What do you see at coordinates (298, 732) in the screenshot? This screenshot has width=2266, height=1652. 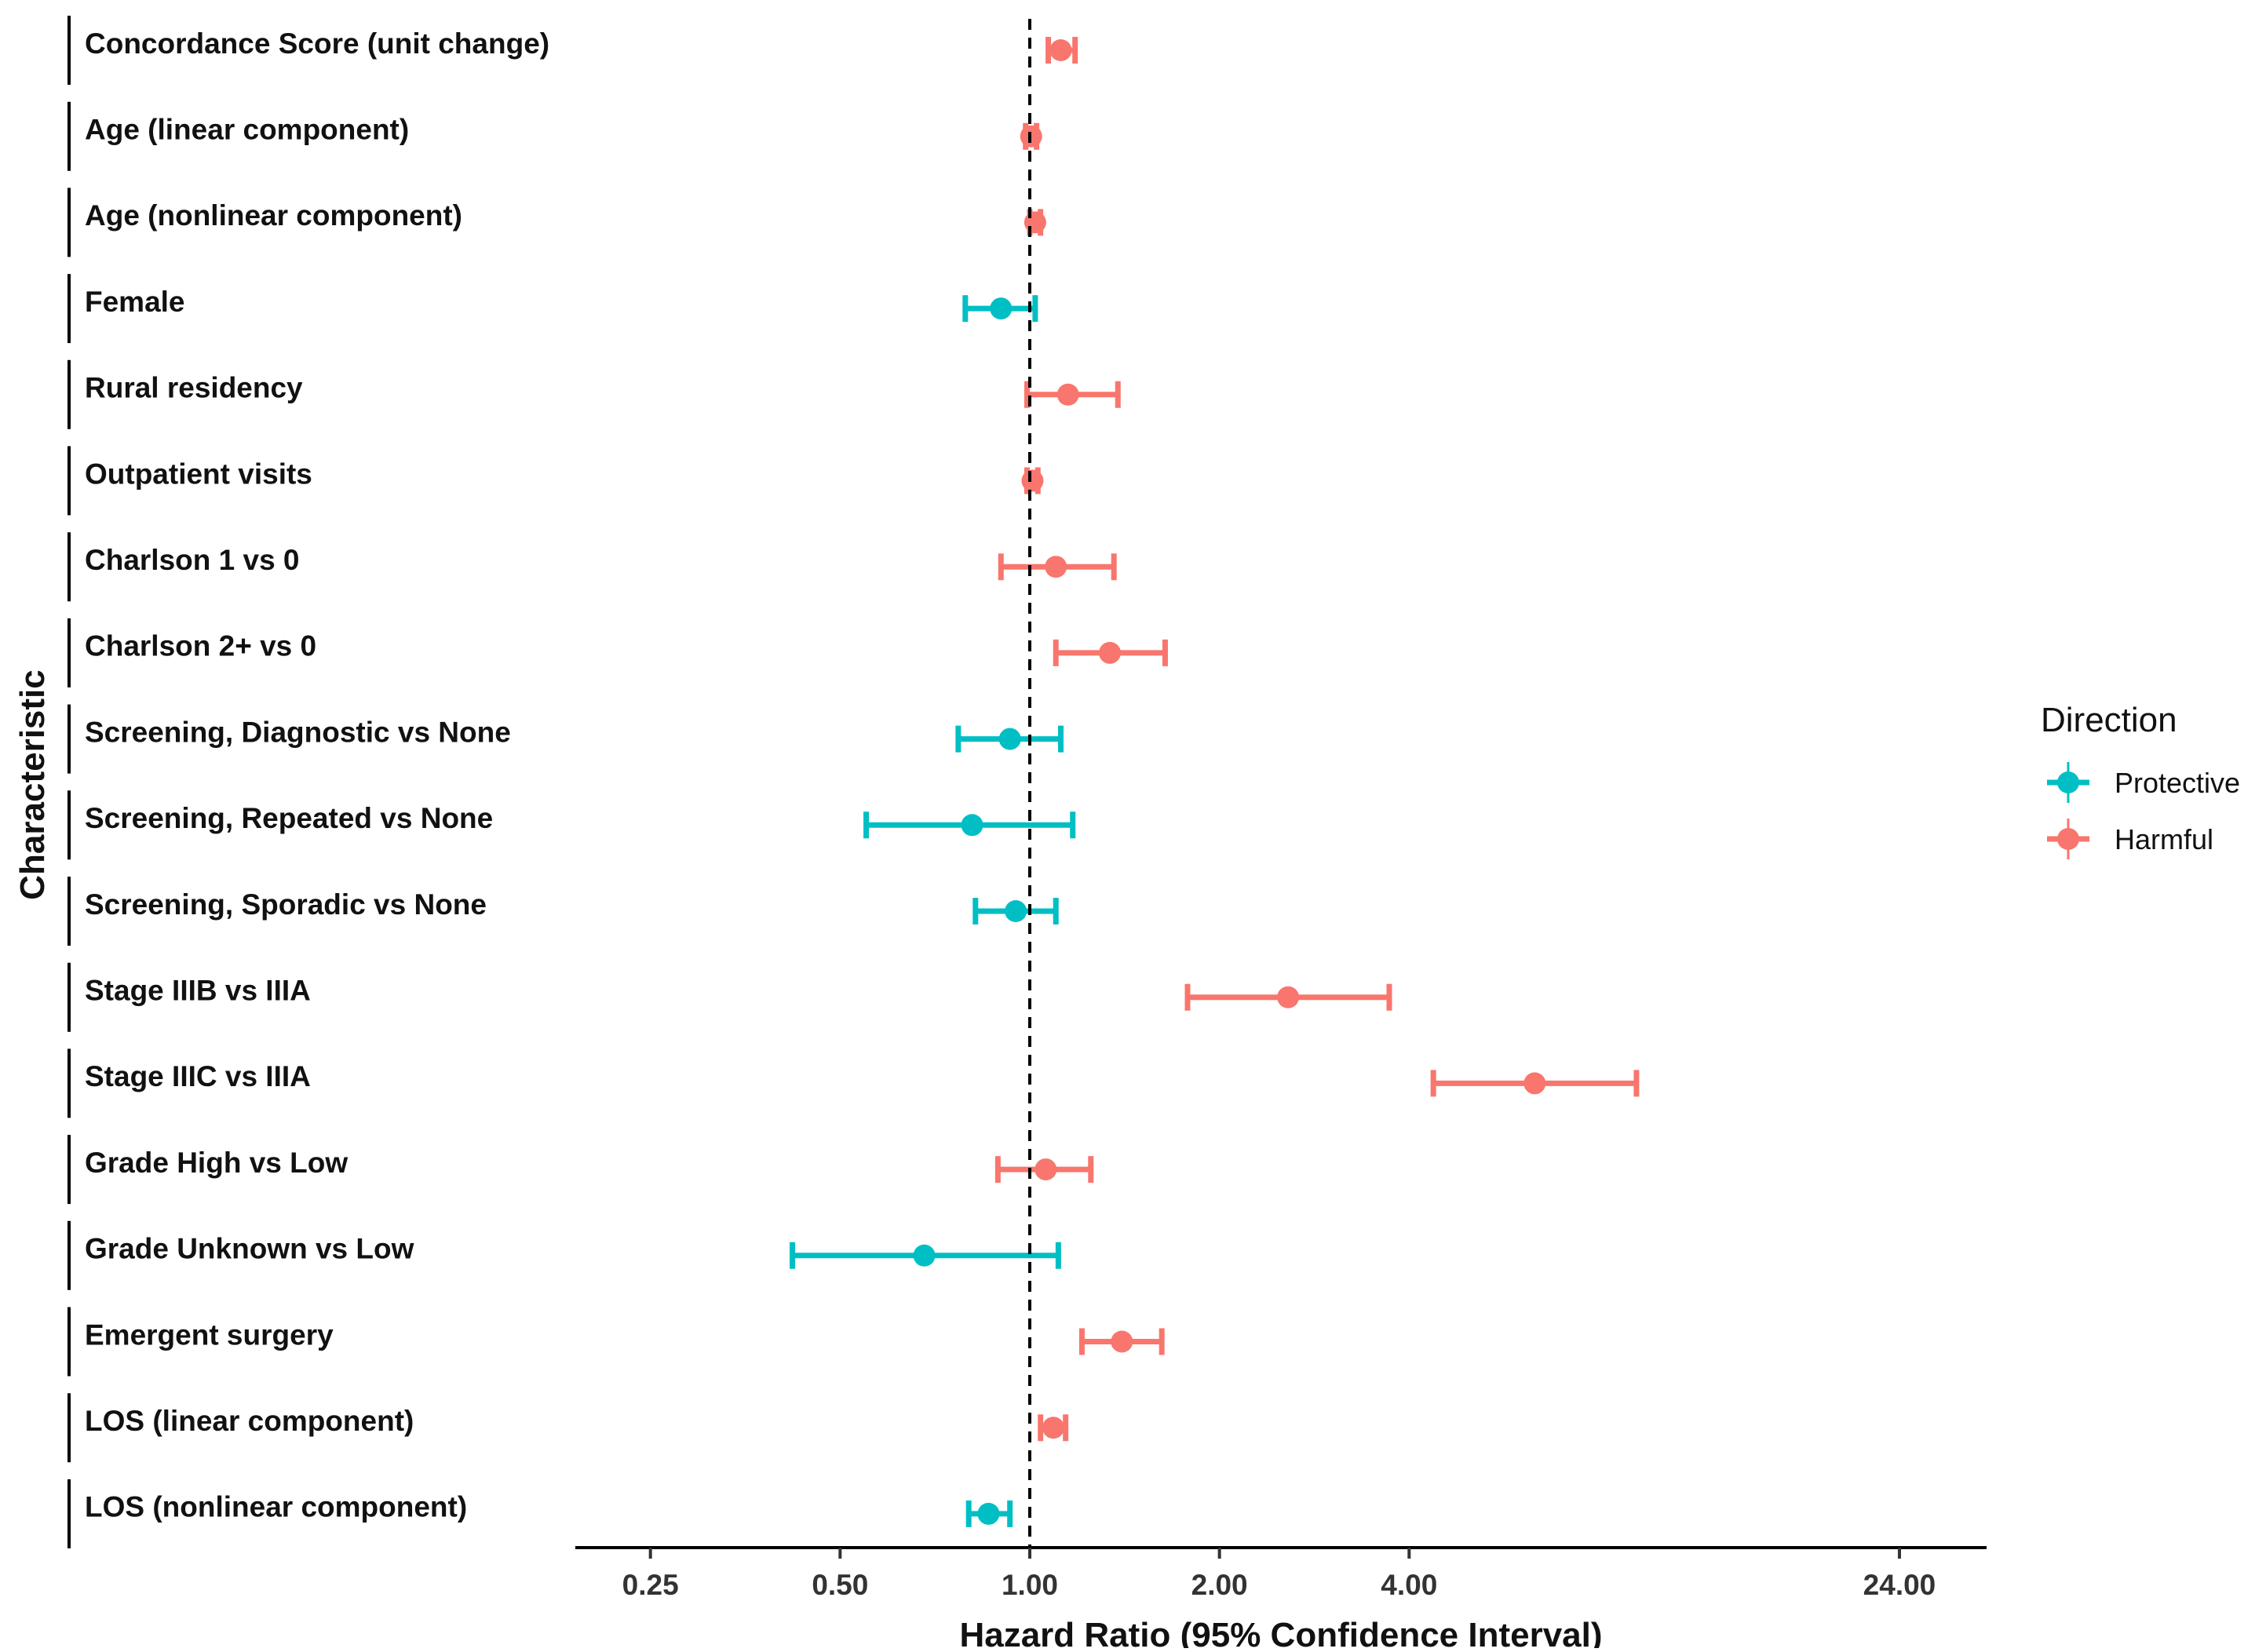 I see `row-label: Screening, Diagnostic vs None` at bounding box center [298, 732].